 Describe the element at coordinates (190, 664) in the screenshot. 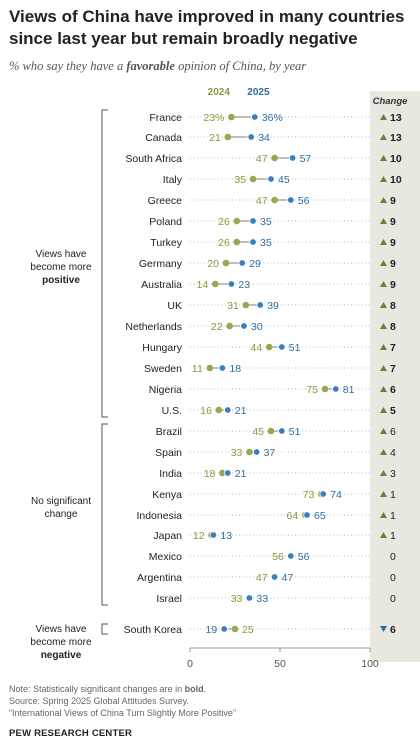

I see `x-tick-label: 0` at that location.